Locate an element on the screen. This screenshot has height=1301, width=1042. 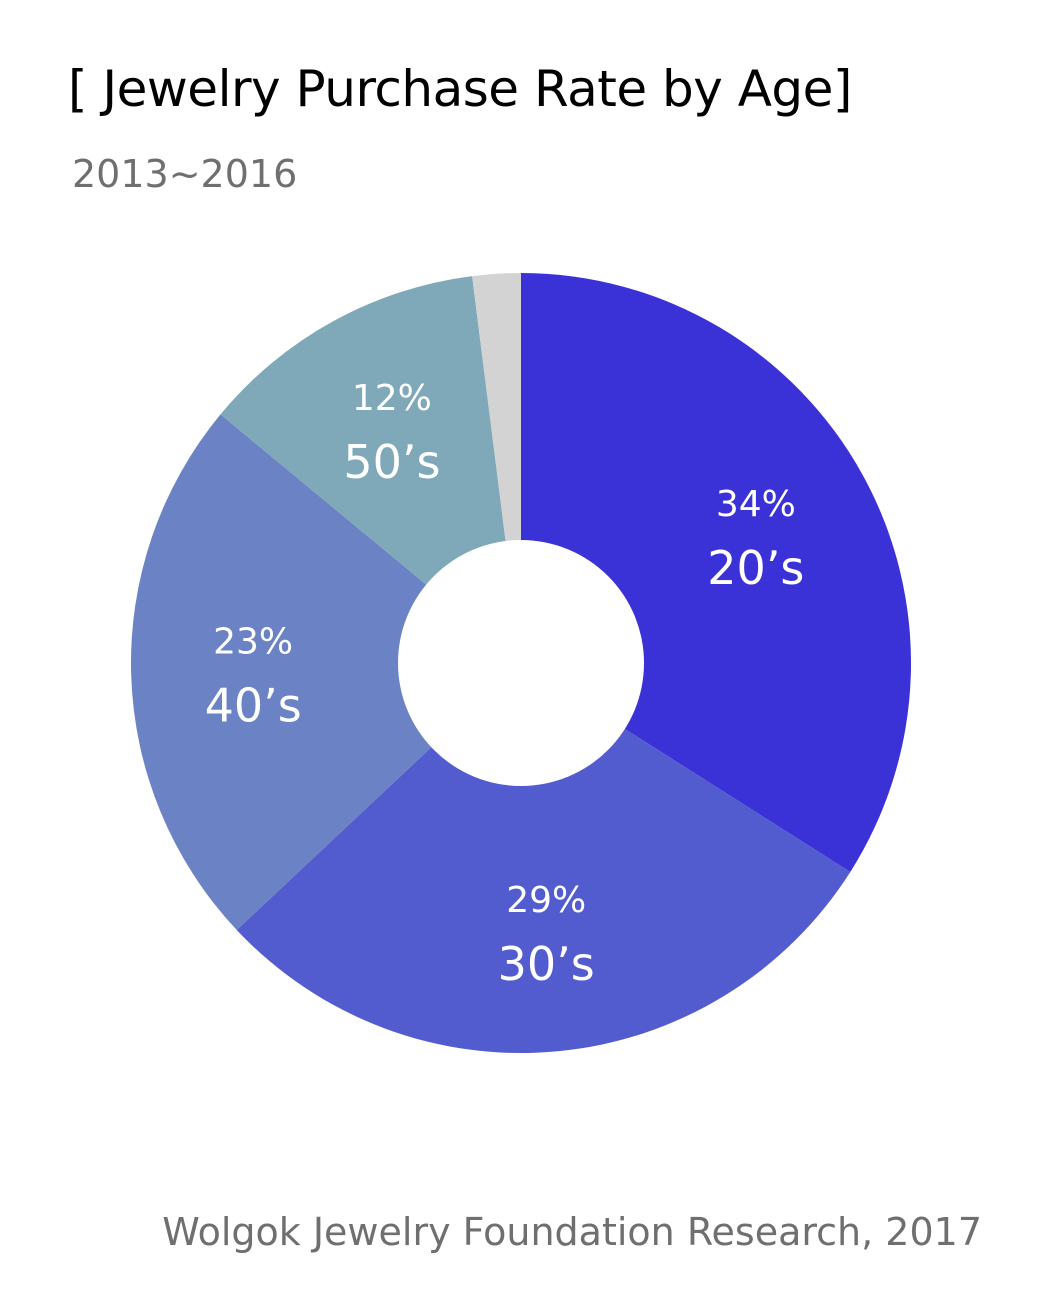
slice-value-label: 34% is located at coordinates (756, 504).